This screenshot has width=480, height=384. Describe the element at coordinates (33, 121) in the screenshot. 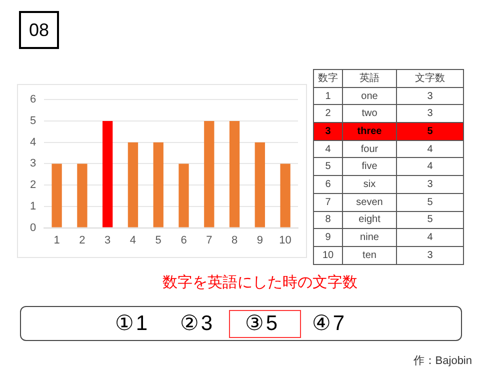

I see `y-tick-label: 5` at that location.